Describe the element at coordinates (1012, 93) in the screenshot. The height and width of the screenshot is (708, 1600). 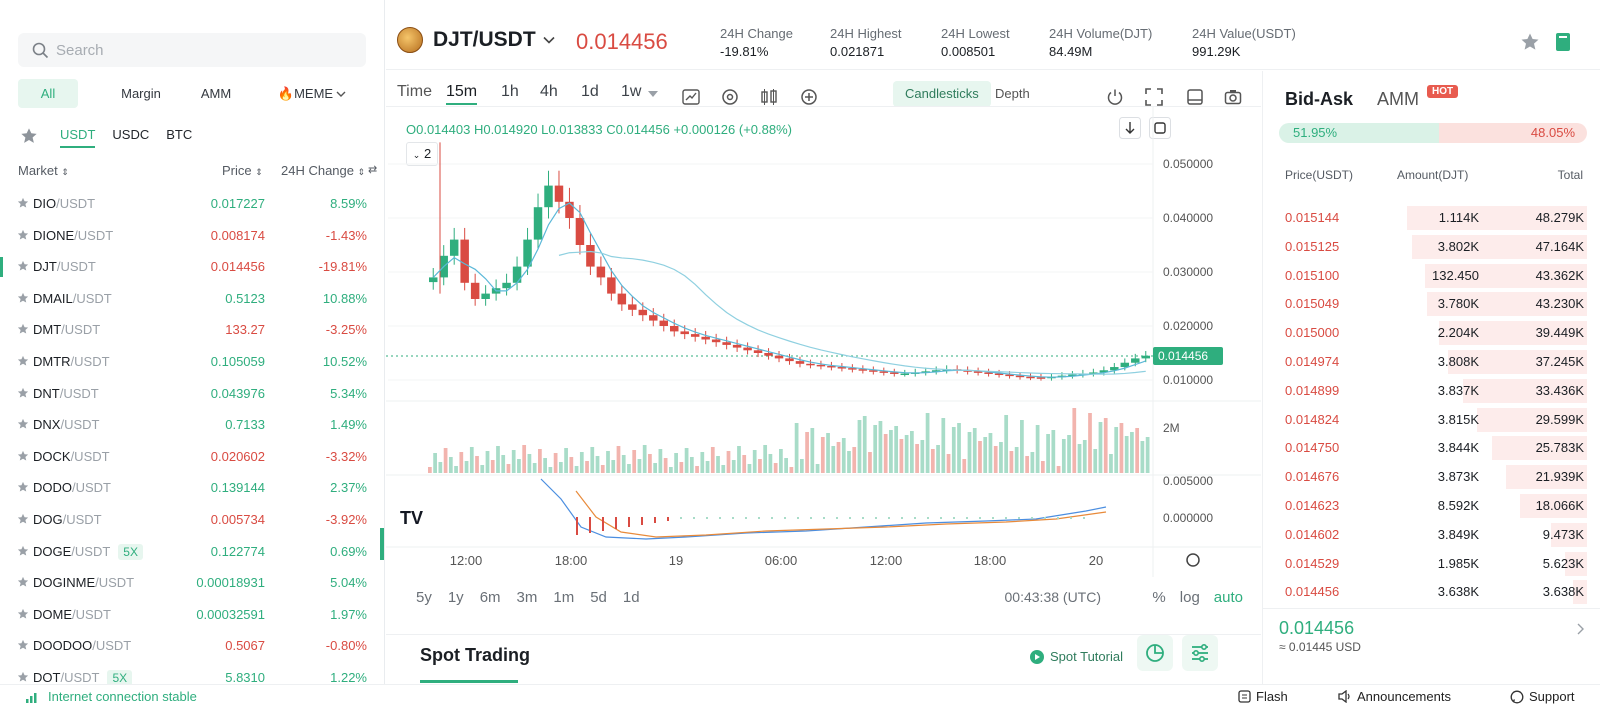
I see `depth-button: Depth` at that location.